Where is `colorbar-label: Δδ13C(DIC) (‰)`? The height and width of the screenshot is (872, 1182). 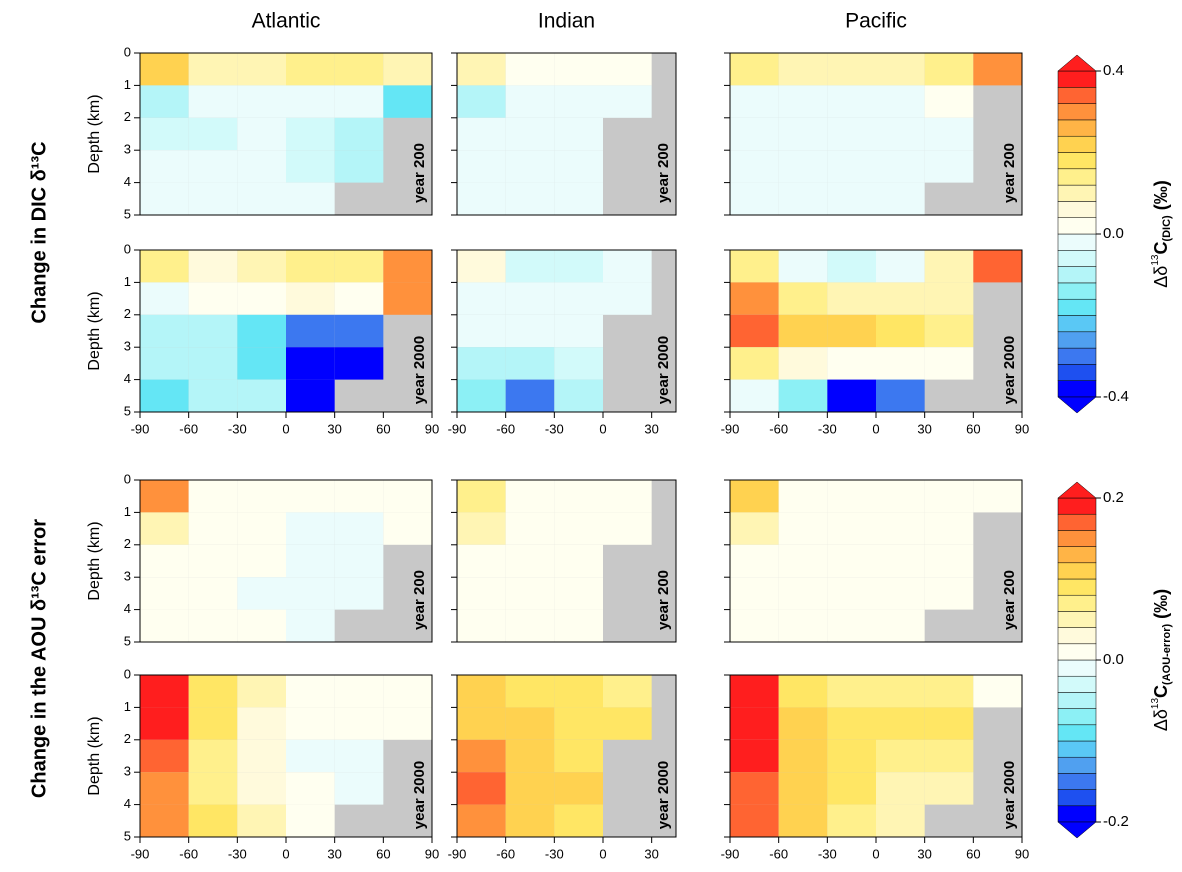
colorbar-label: Δδ13C(DIC) (‰) is located at coordinates (1161, 233).